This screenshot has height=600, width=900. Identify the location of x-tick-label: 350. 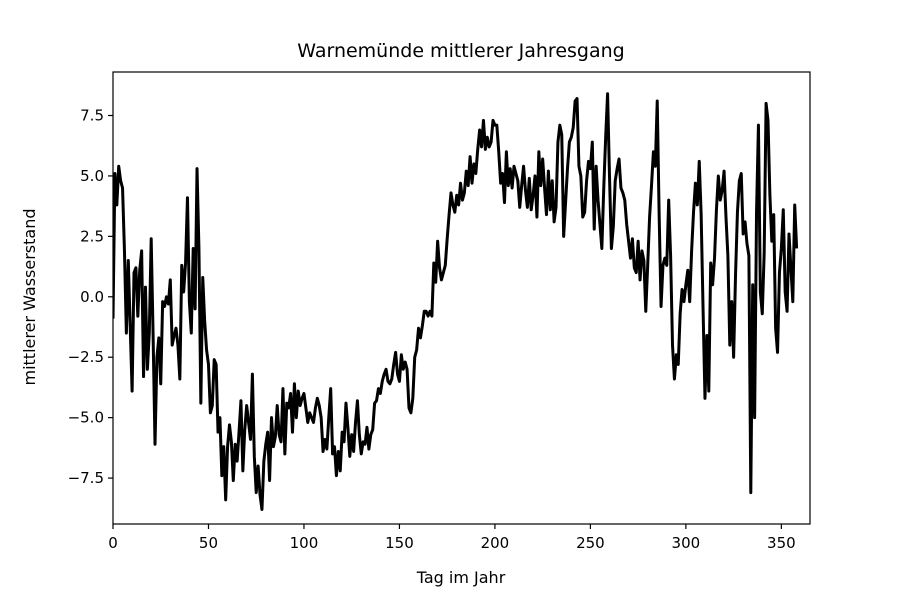
(781, 543).